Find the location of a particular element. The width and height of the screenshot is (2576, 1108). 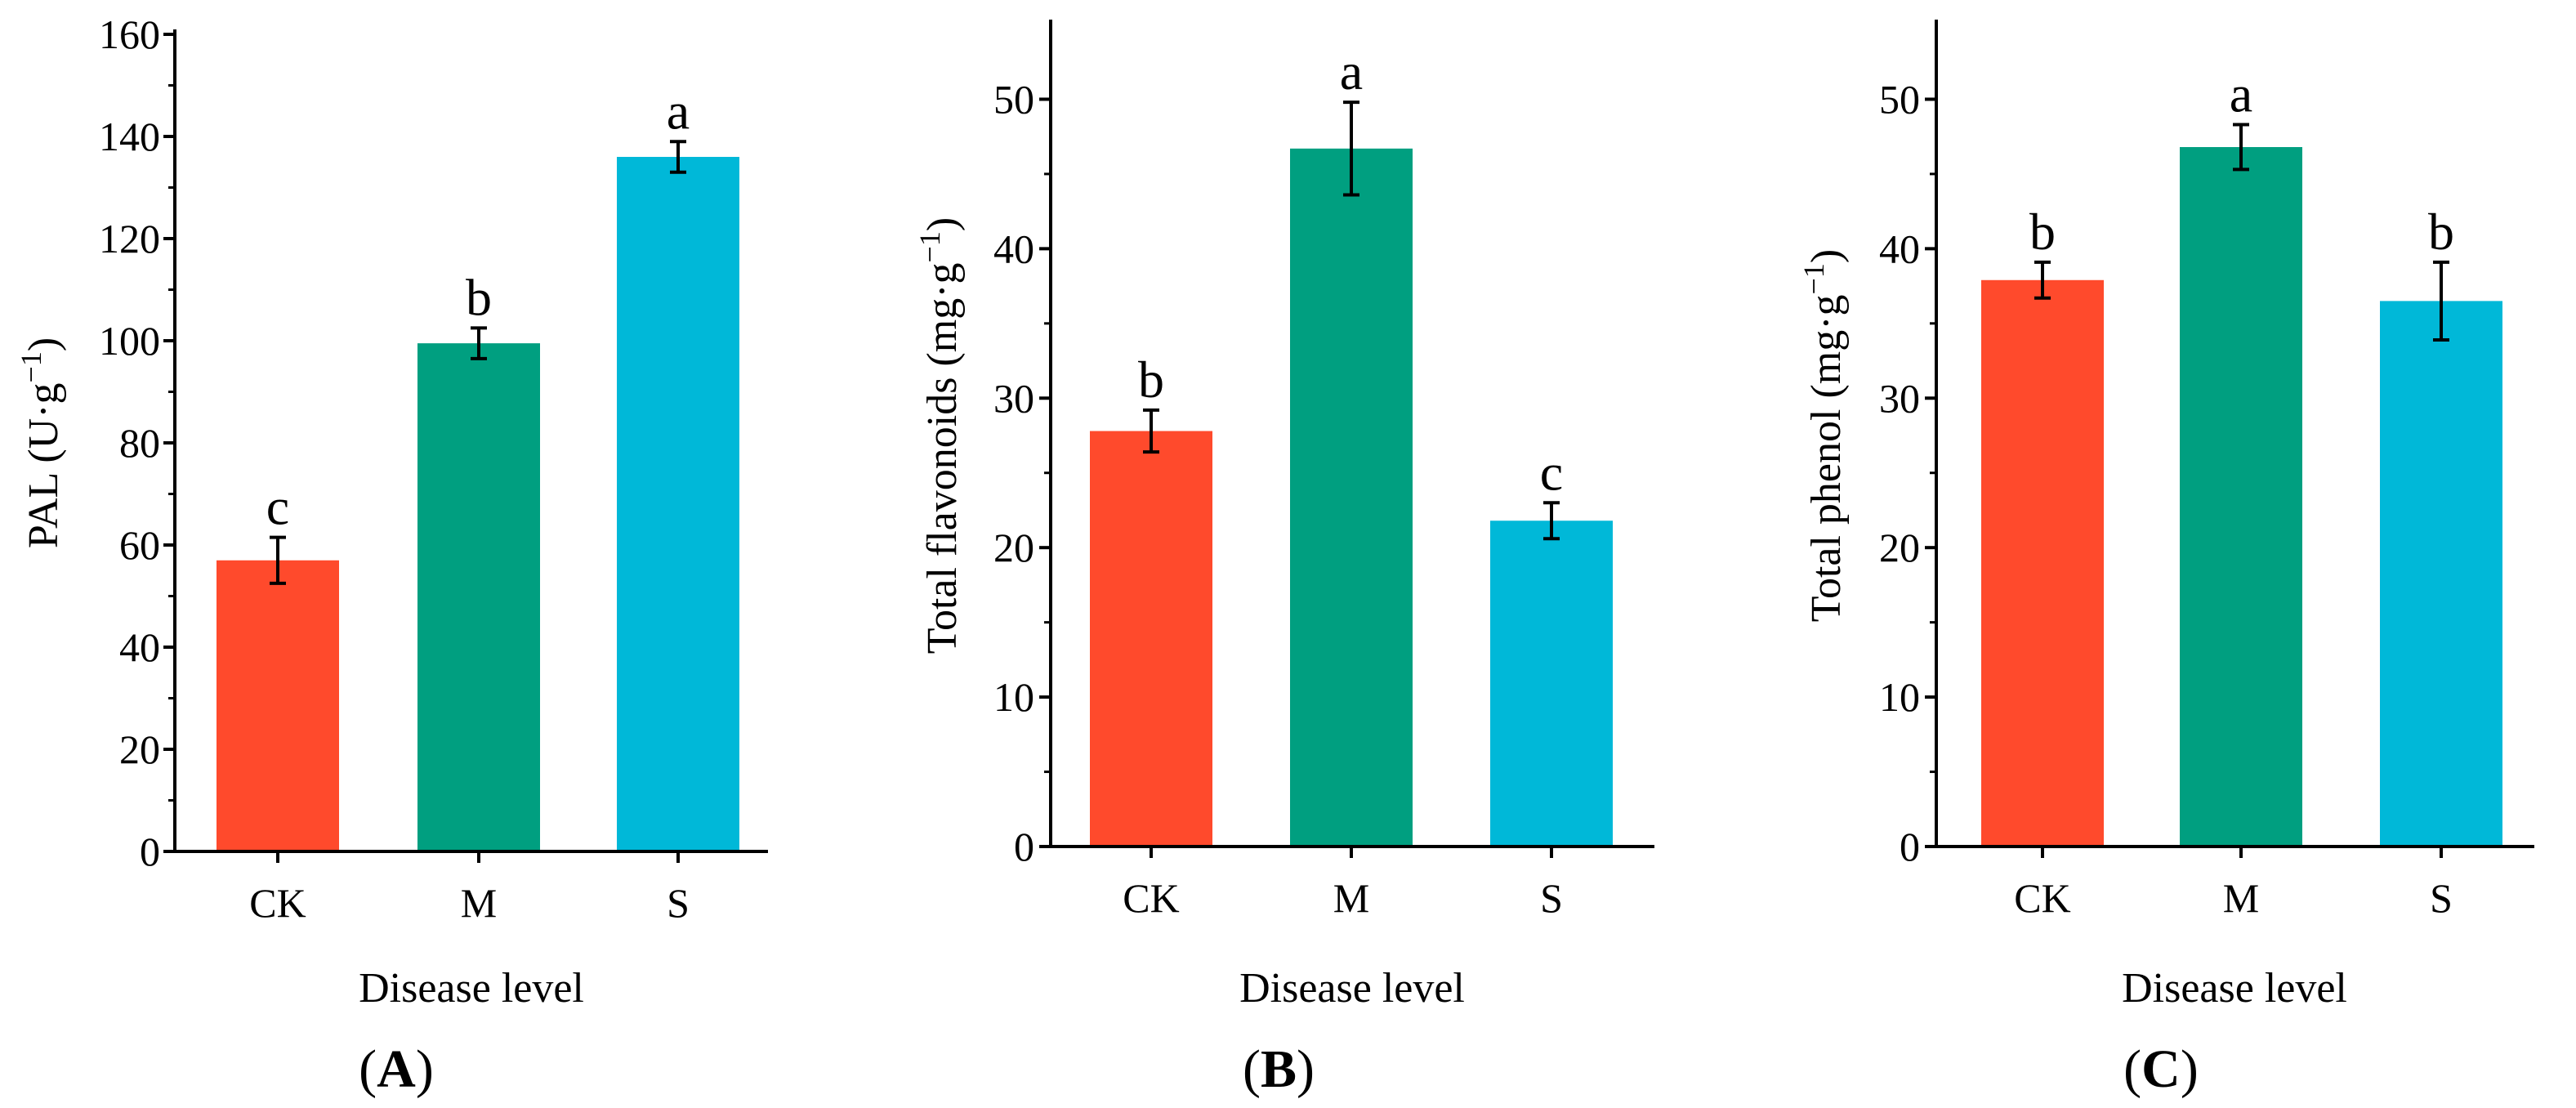

y-axis-title: Total flavonoids (mg·g−1) is located at coordinates (940, 436).